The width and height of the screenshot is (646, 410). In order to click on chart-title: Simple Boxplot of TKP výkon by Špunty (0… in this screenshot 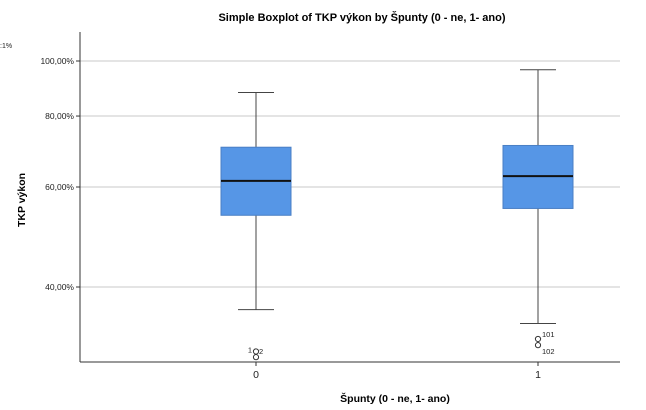, I will do `click(361, 17)`.